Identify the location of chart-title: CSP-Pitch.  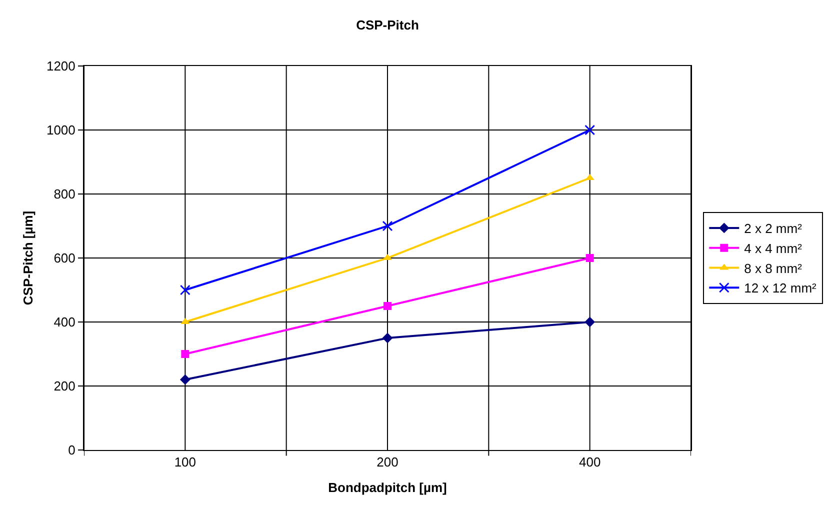
(387, 25).